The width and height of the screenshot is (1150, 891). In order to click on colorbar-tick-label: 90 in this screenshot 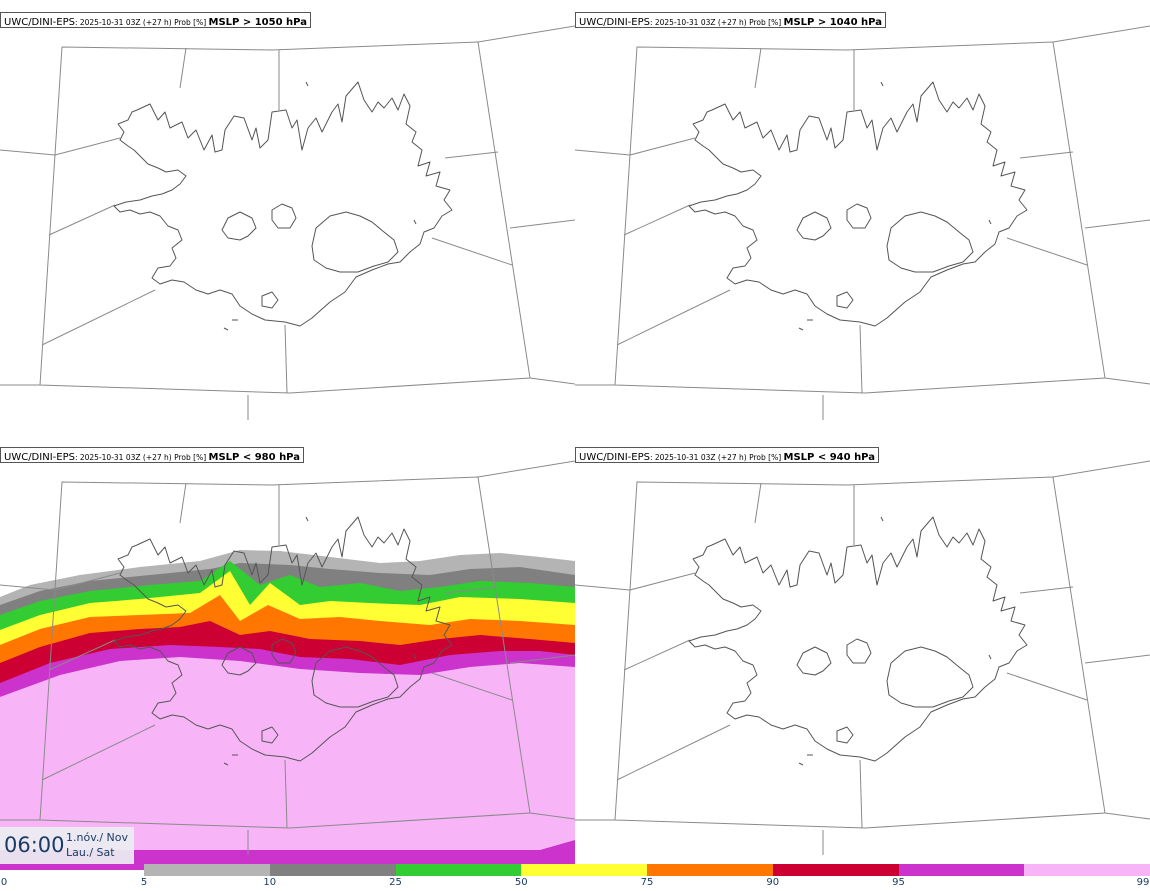, I will do `click(773, 882)`.